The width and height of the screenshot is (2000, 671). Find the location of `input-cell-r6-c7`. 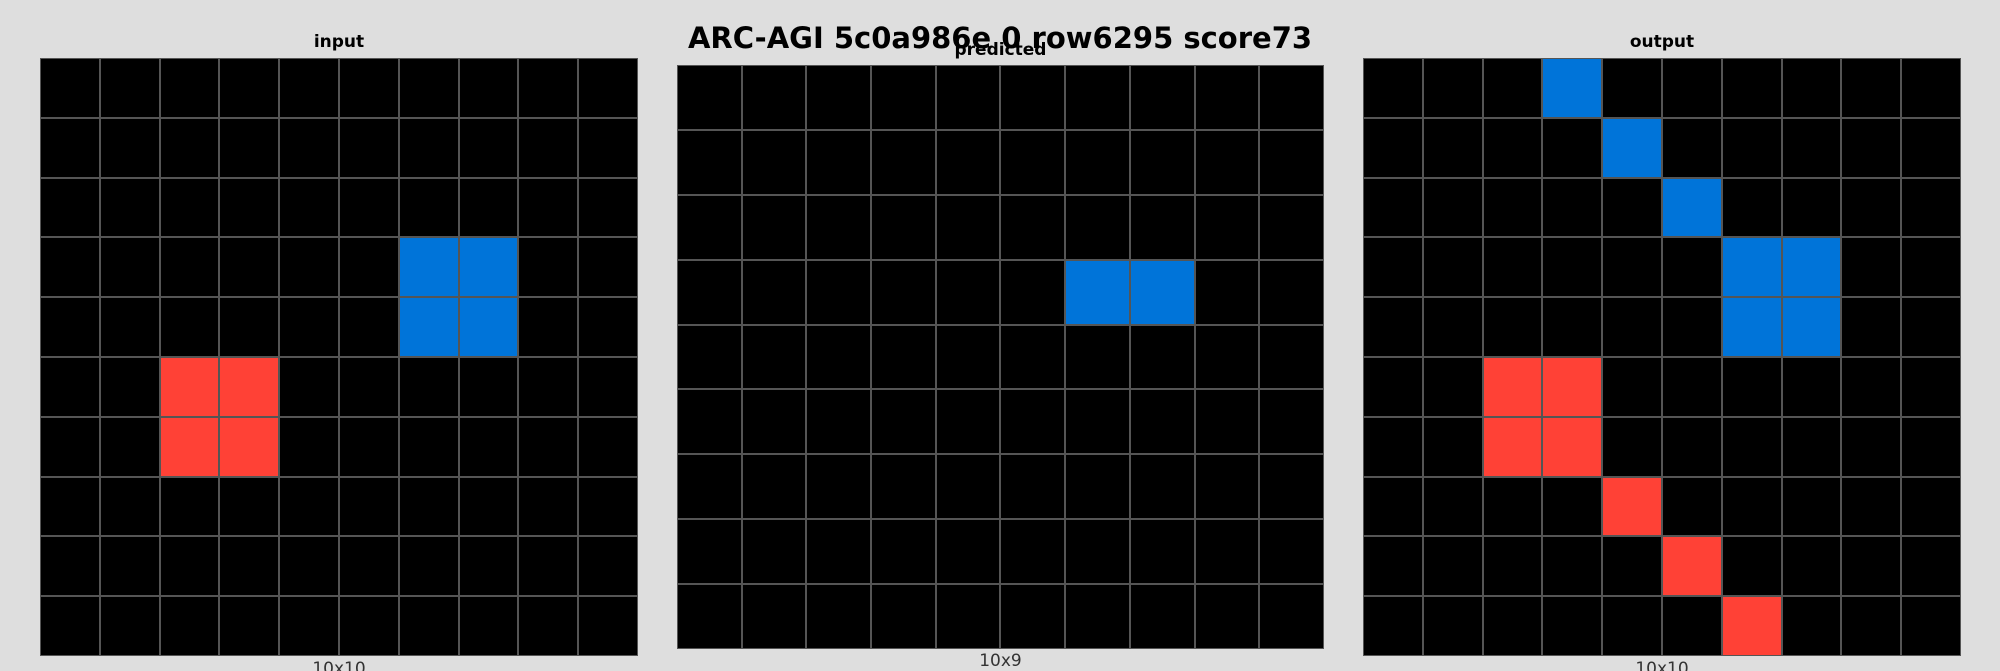

input-cell-r6-c7 is located at coordinates (488, 446).